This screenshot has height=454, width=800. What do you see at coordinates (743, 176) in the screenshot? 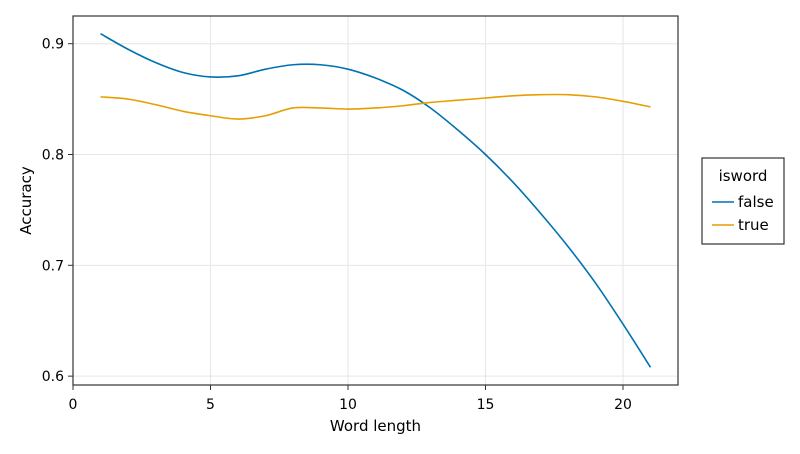
I see `legend-title: isword` at bounding box center [743, 176].